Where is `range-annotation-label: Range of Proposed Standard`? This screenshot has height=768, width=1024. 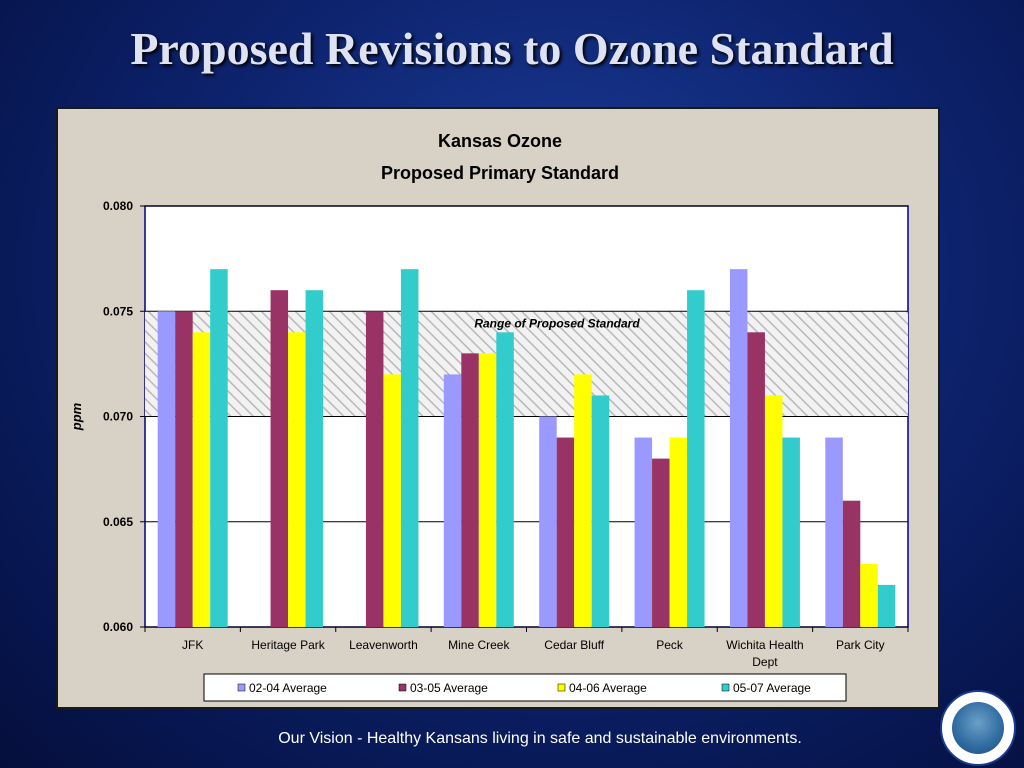
range-annotation-label: Range of Proposed Standard is located at coordinates (557, 323).